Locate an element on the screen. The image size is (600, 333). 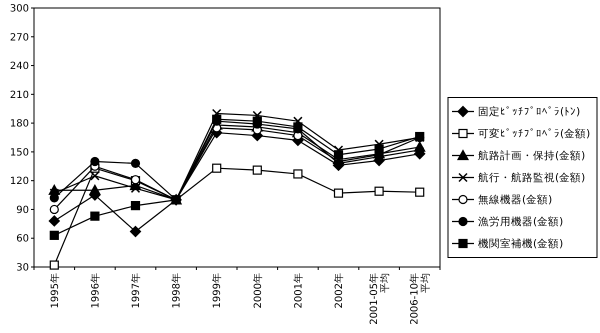
y-tick-label: 270 is located at coordinates (19, 38).